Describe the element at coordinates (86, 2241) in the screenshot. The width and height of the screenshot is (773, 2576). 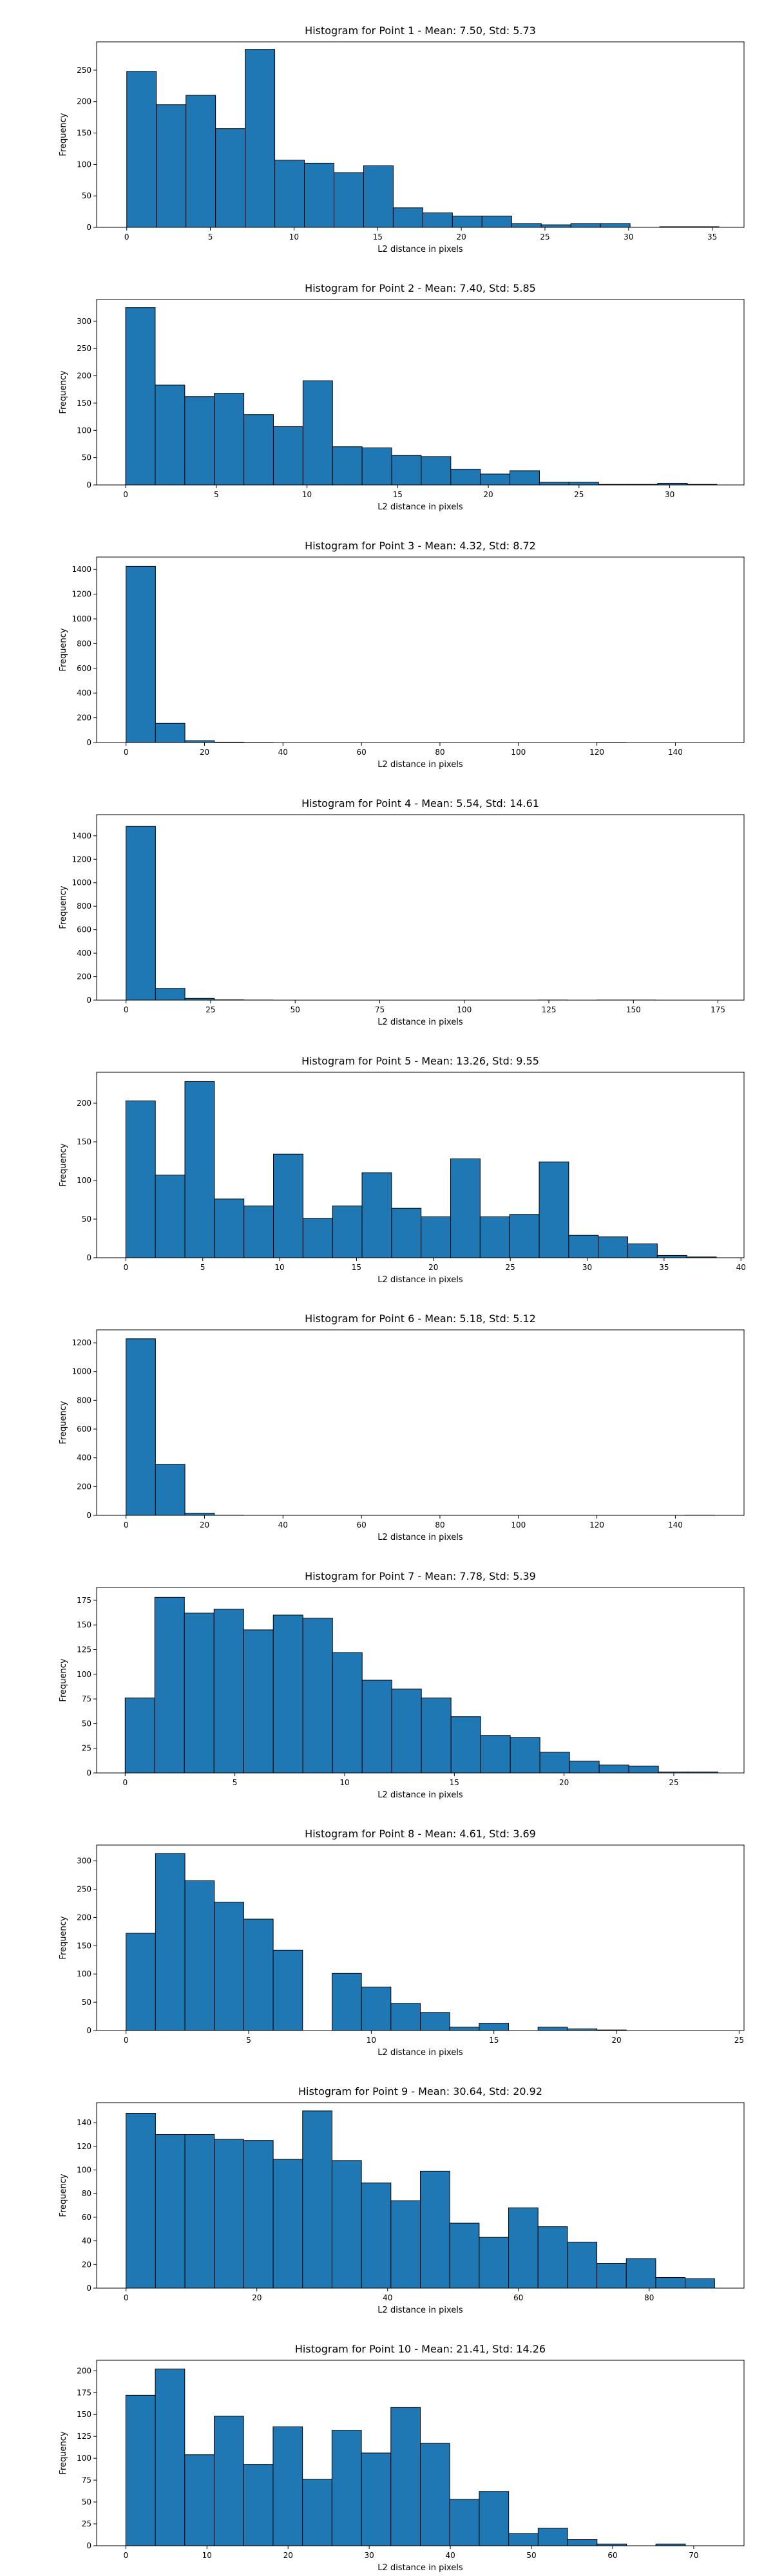
I see `y-tick-label: 40` at that location.